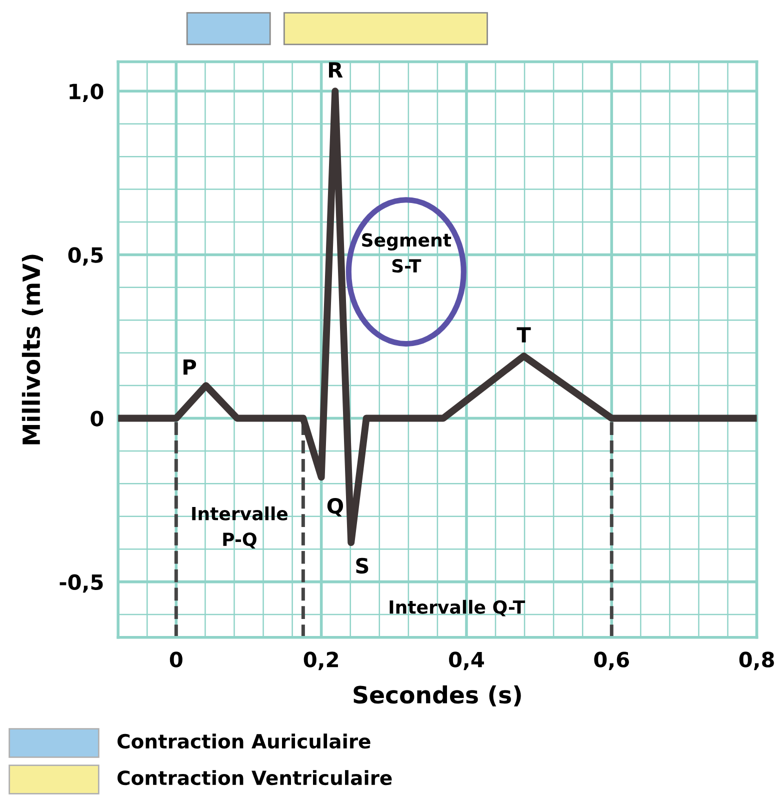 This screenshot has width=777, height=812. I want to click on text: Contraction Ventriculaire, so click(255, 778).